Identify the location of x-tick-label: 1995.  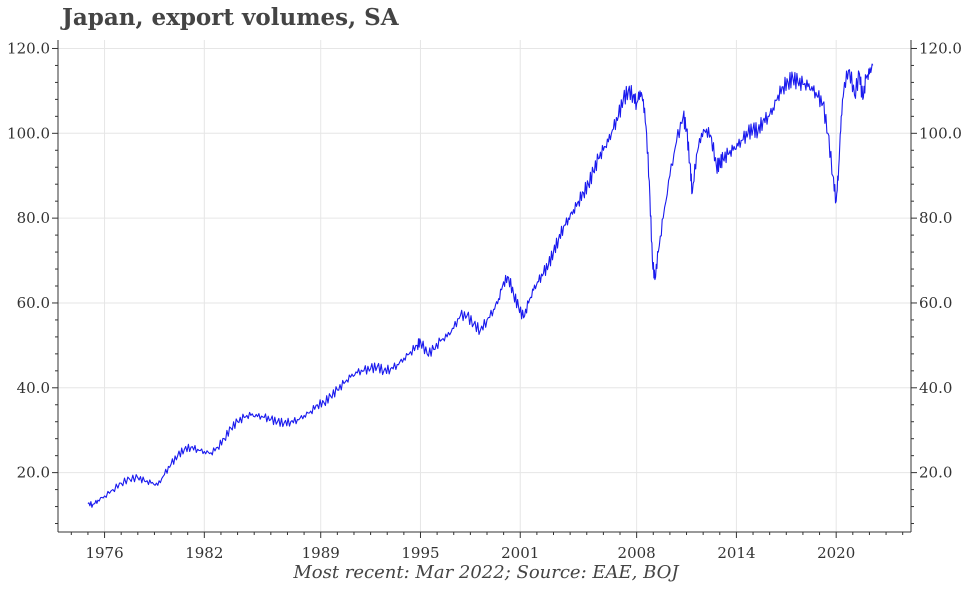
(420, 553).